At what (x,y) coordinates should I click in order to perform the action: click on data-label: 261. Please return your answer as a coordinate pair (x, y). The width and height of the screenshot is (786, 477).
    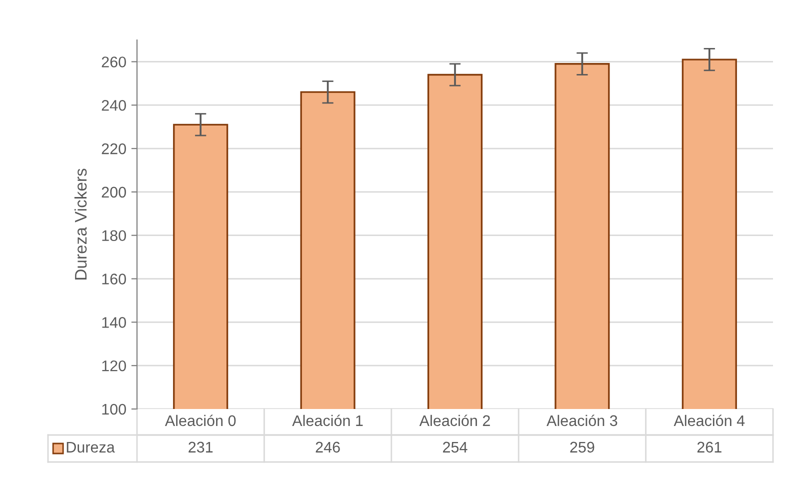
    Looking at the image, I should click on (709, 447).